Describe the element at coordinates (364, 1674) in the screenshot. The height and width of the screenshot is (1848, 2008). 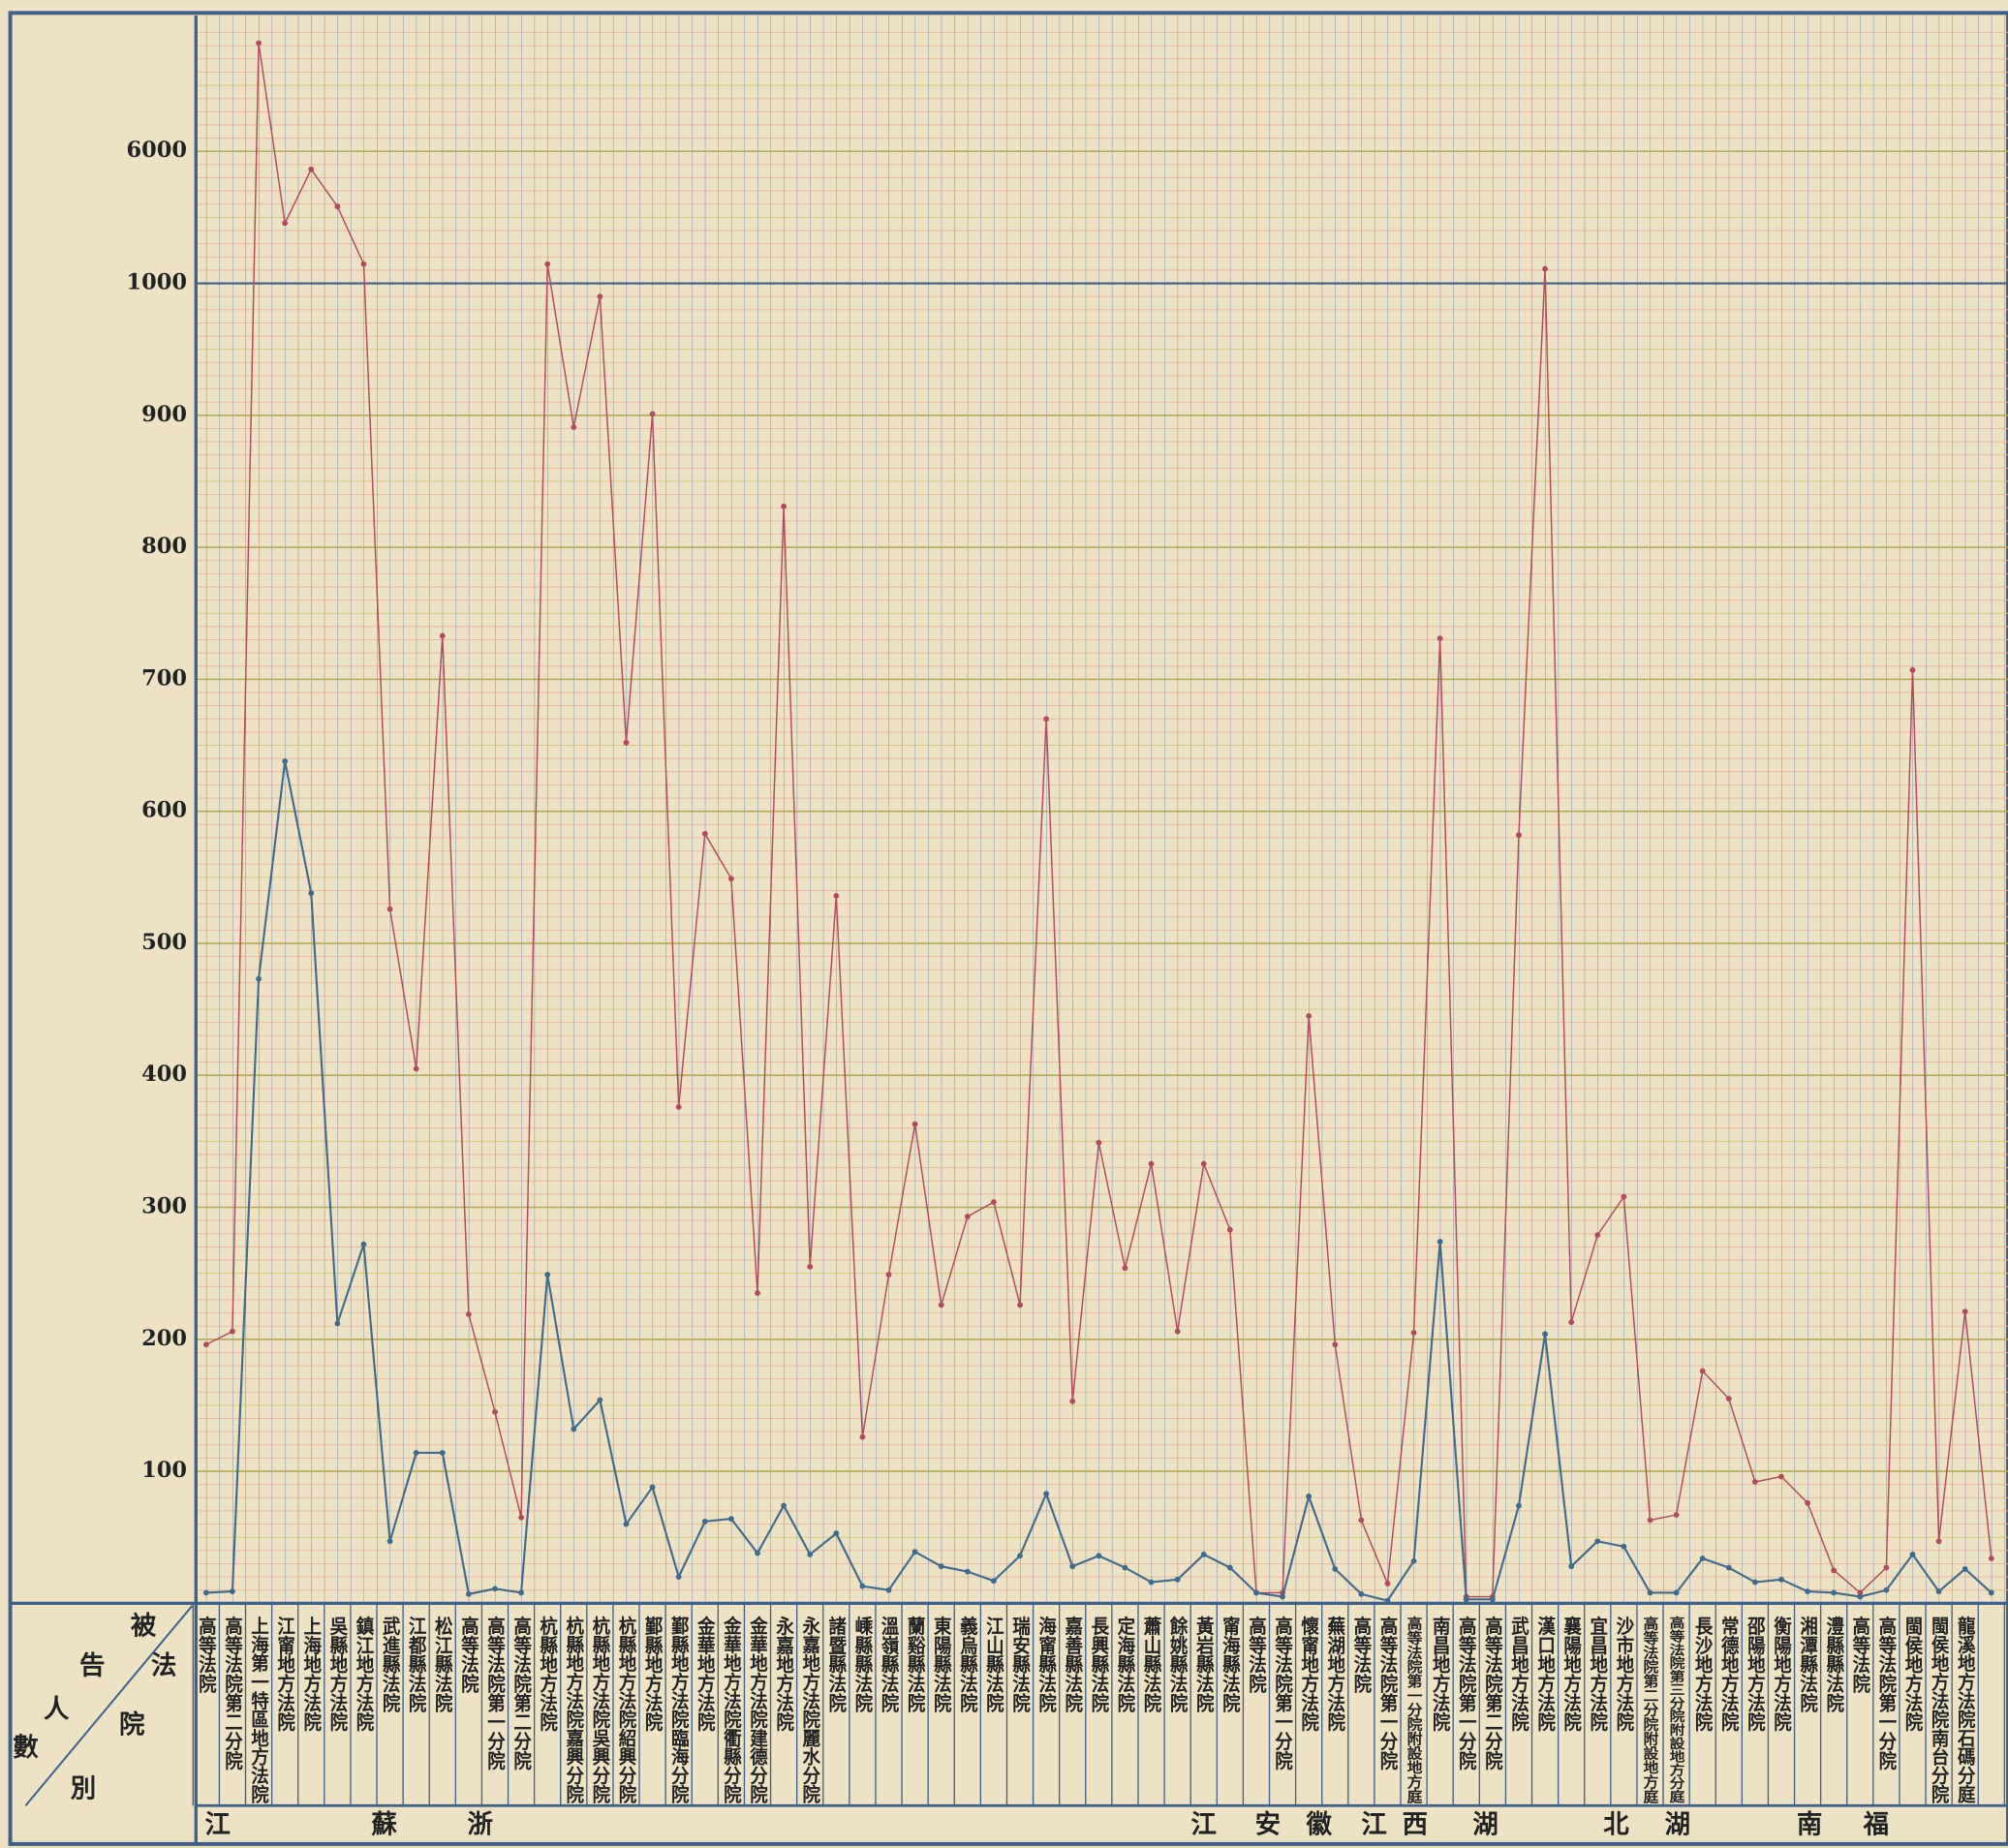
I see `x-tick-label: 鎮江地方法院` at that location.